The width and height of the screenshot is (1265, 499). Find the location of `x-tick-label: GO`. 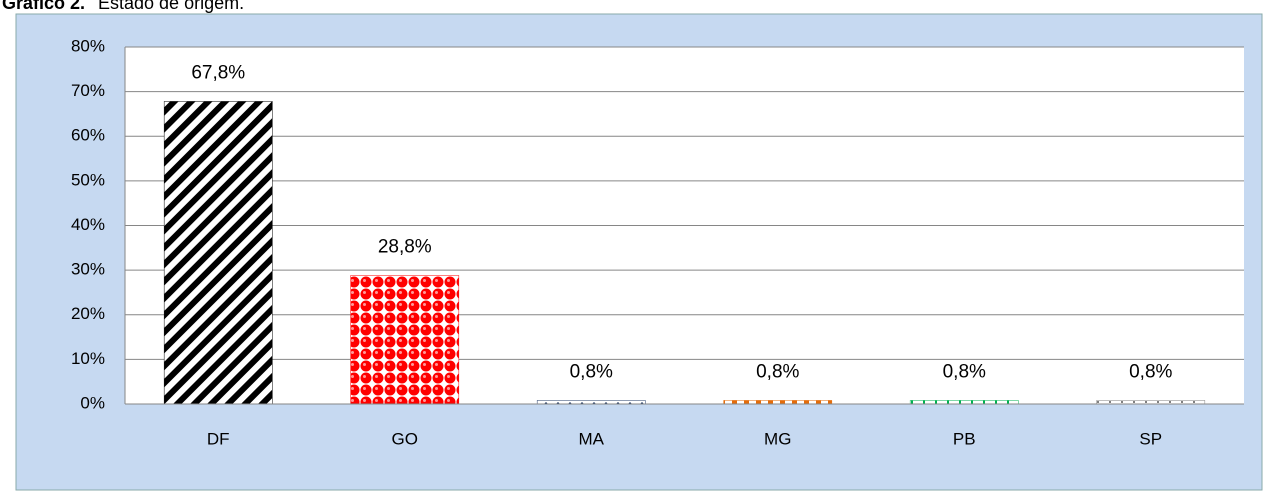

x-tick-label: GO is located at coordinates (405, 438).